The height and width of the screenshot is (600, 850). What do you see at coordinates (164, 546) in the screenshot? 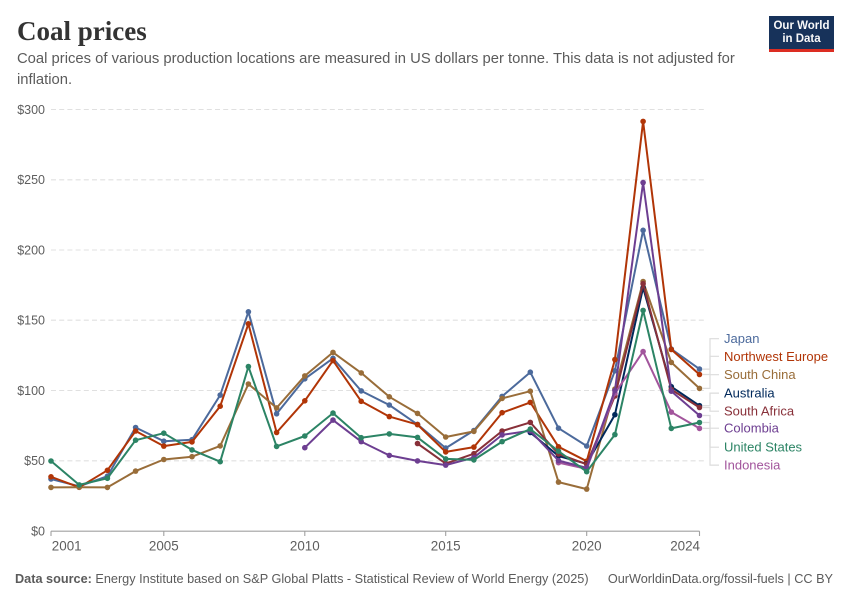
I see `svg-text: 2005` at bounding box center [164, 546].